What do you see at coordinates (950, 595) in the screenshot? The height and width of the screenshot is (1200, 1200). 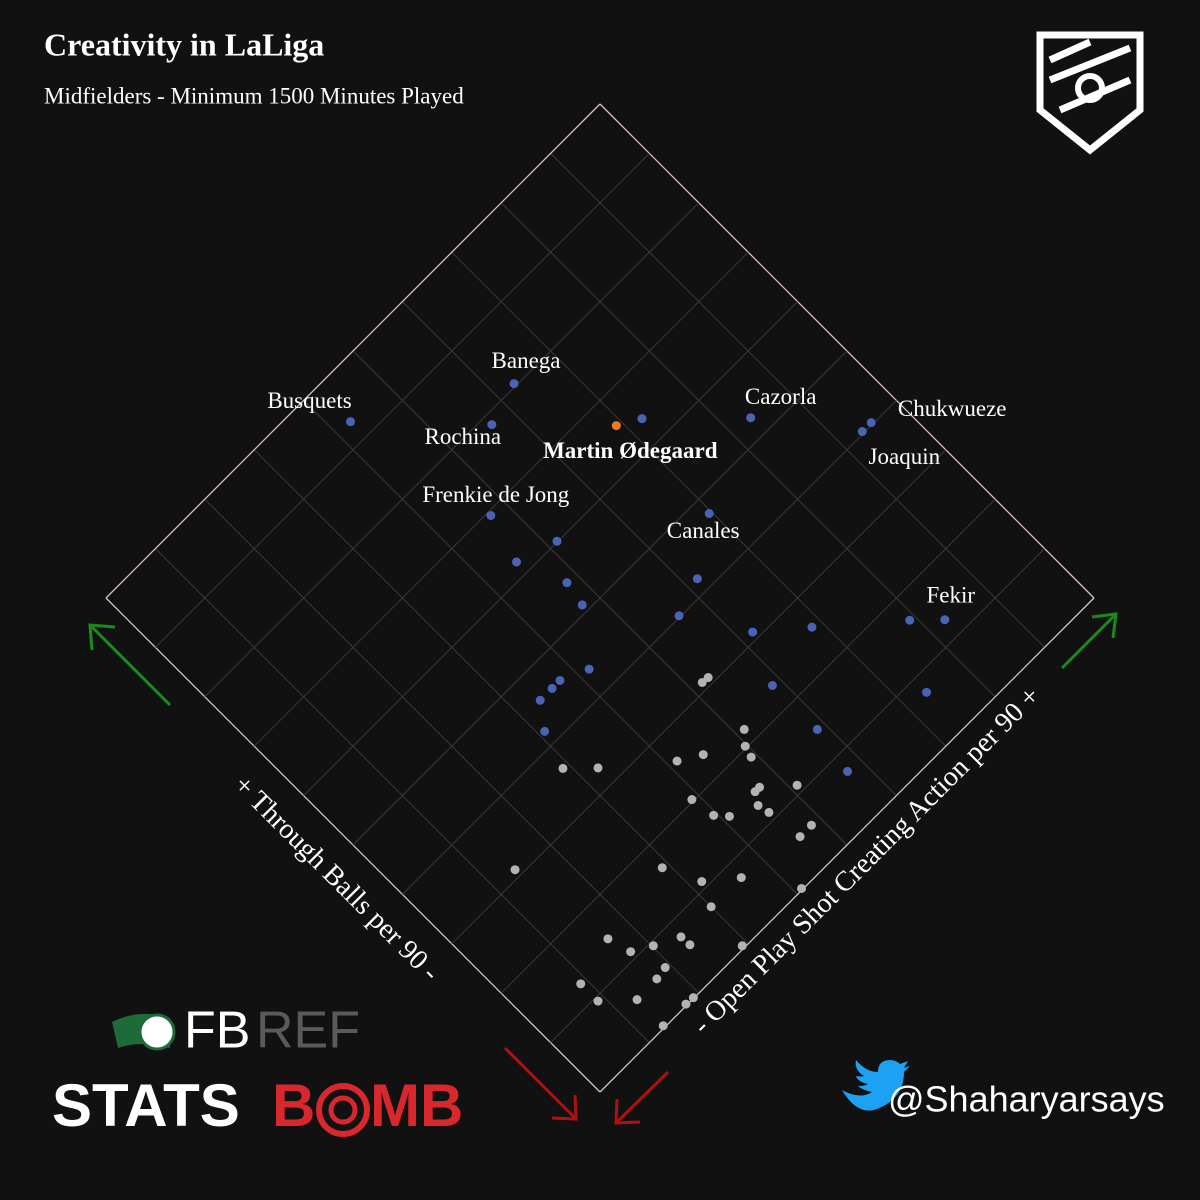 I see `point-label: Fekir` at bounding box center [950, 595].